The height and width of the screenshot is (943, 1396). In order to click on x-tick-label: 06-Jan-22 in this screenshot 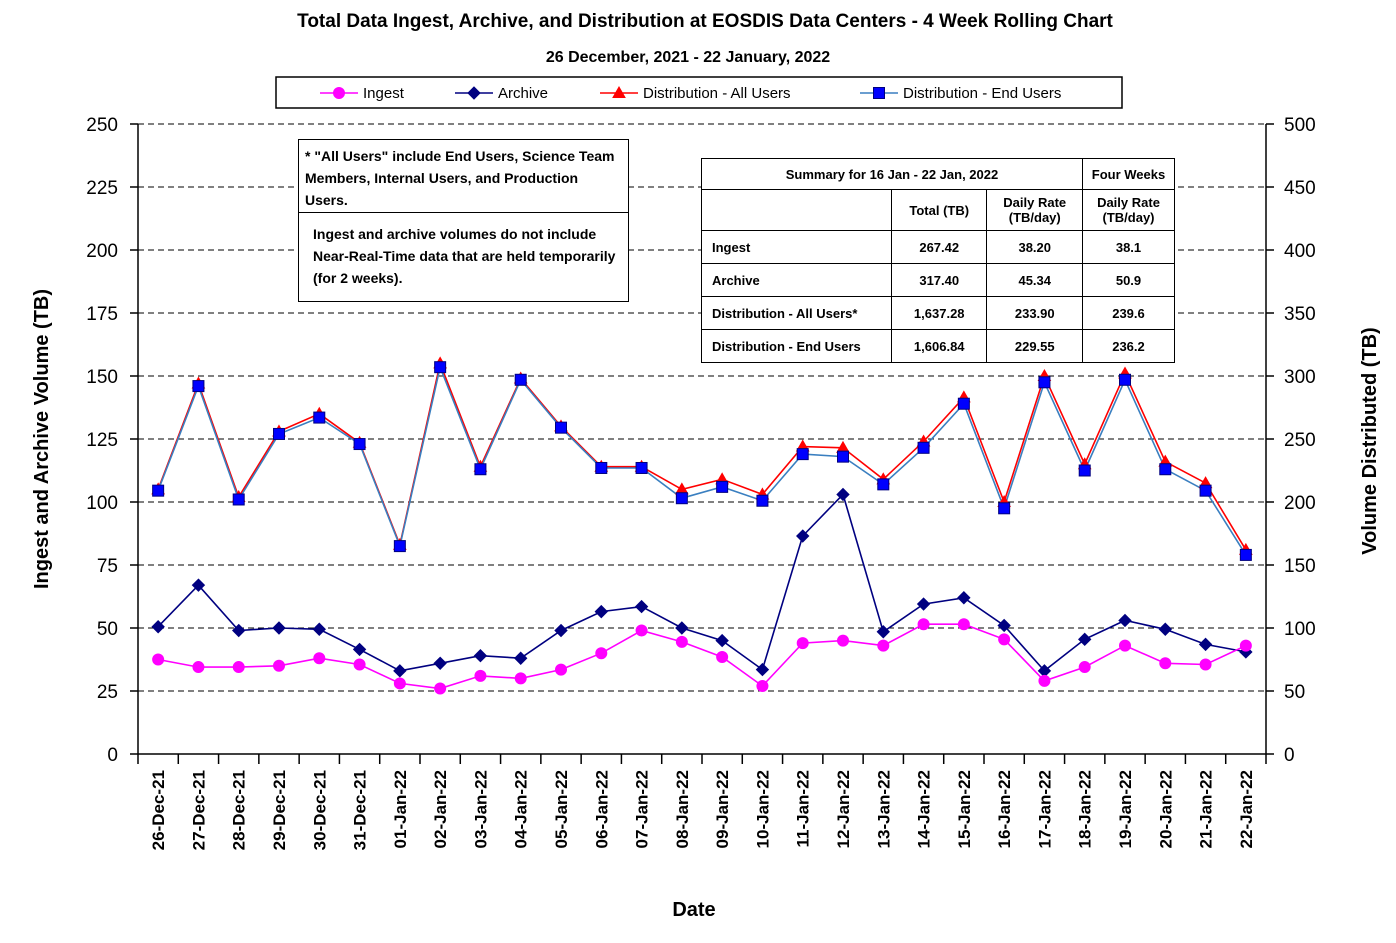, I will do `click(601, 809)`.